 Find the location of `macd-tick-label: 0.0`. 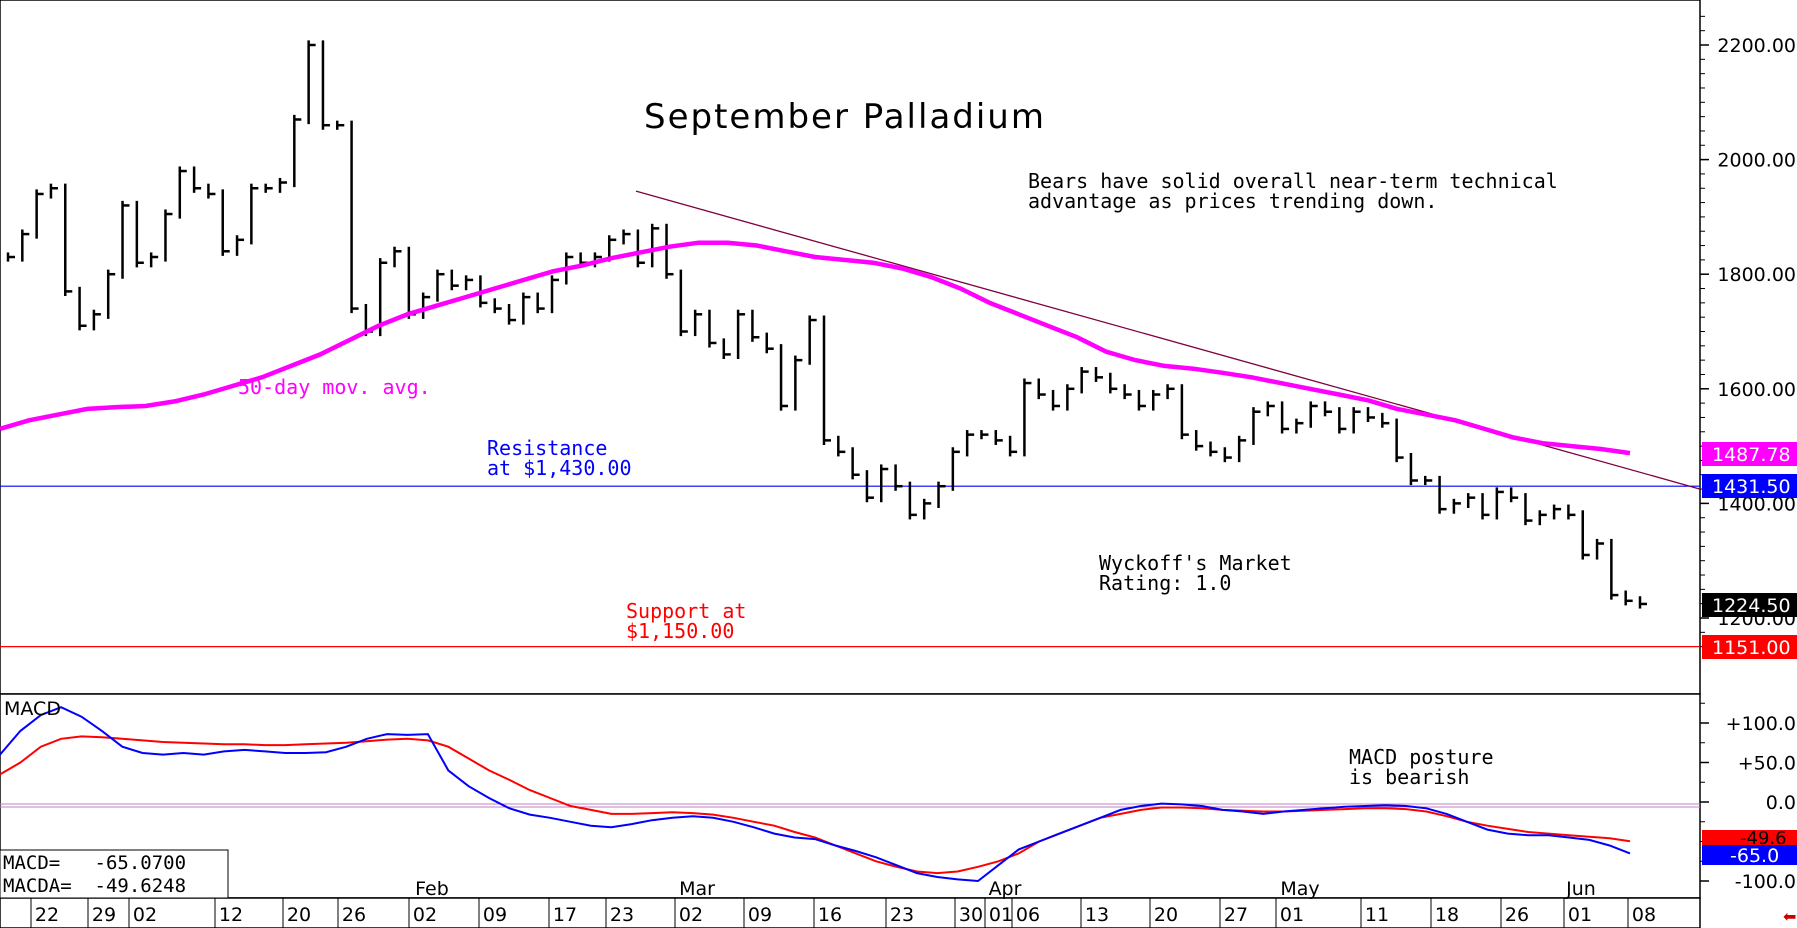

macd-tick-label: 0.0 is located at coordinates (1781, 803).